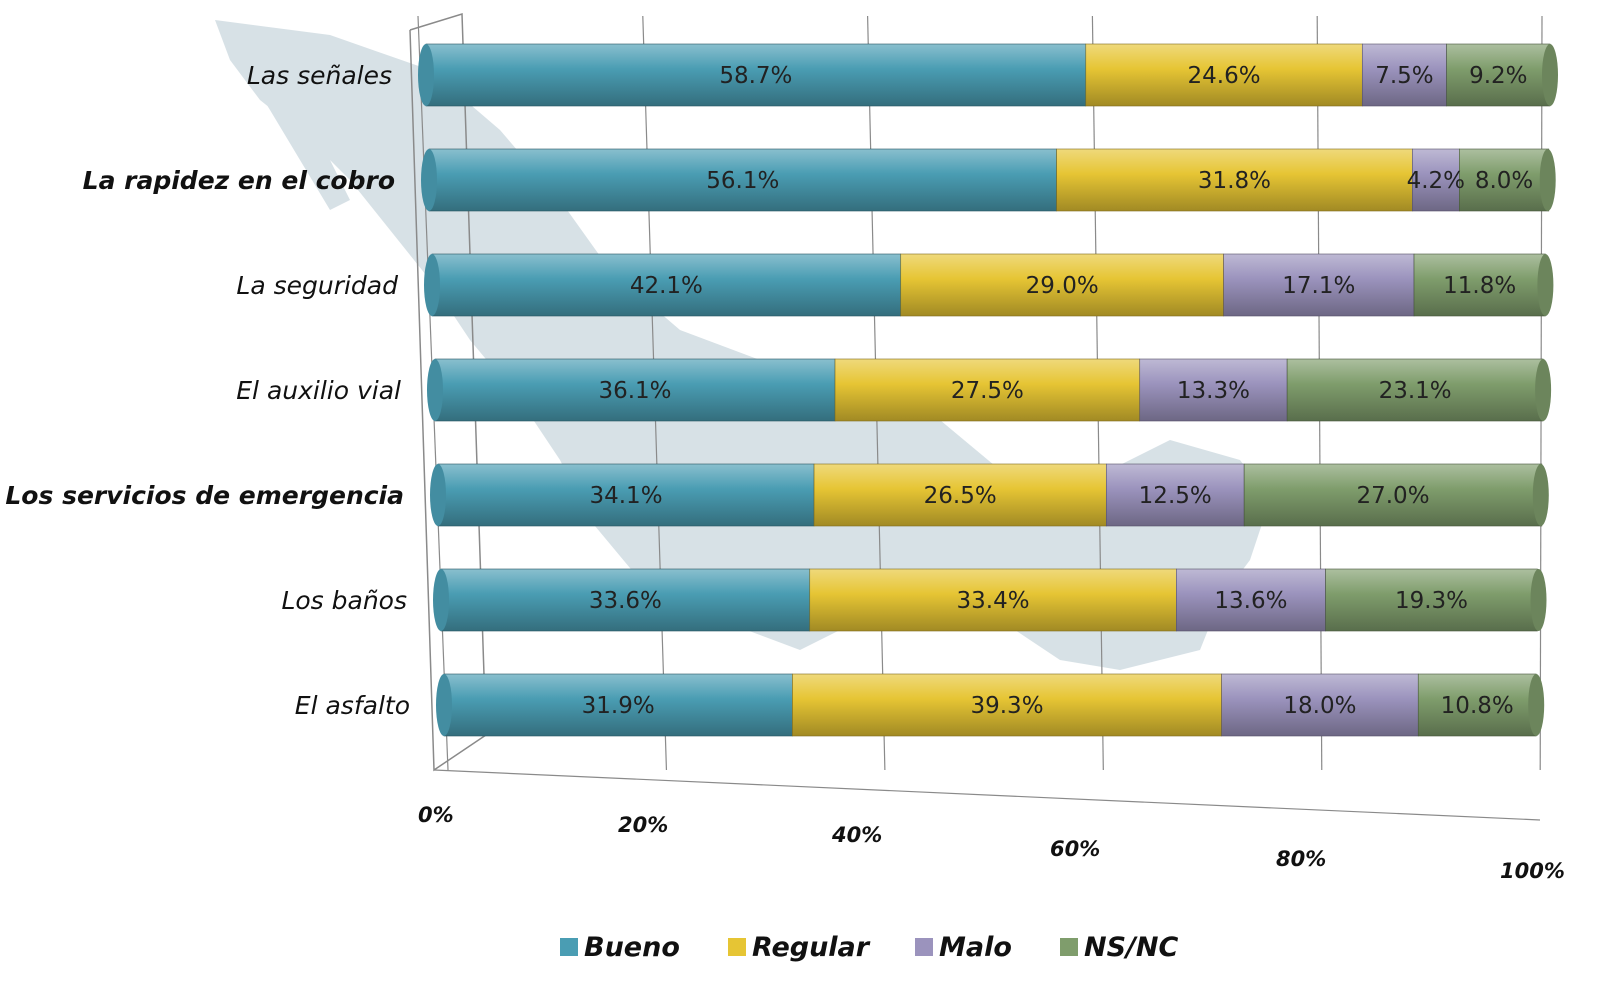  I want to click on value-label: 13.3%, so click(1213, 391).